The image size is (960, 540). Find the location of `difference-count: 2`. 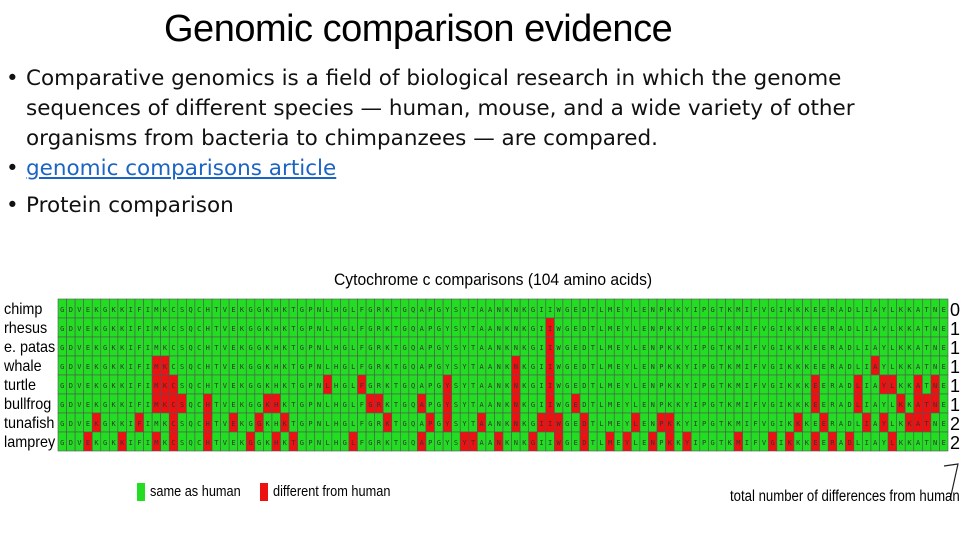

difference-count: 2 is located at coordinates (955, 424).